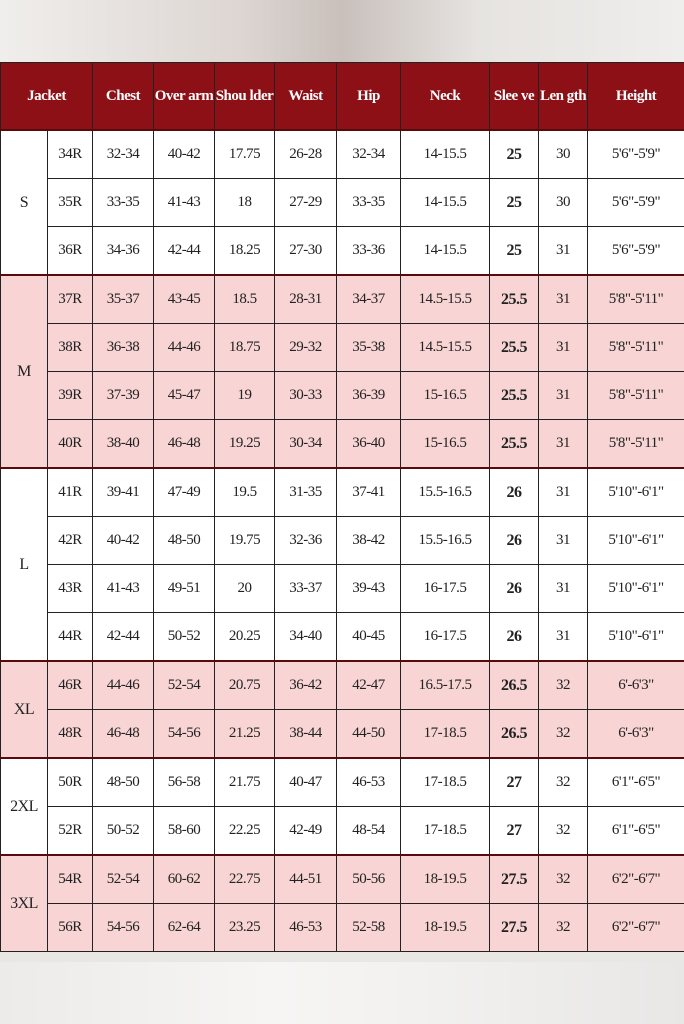 Image resolution: width=684 pixels, height=1024 pixels. Describe the element at coordinates (514, 782) in the screenshot. I see `cell-sleeve: 27` at that location.